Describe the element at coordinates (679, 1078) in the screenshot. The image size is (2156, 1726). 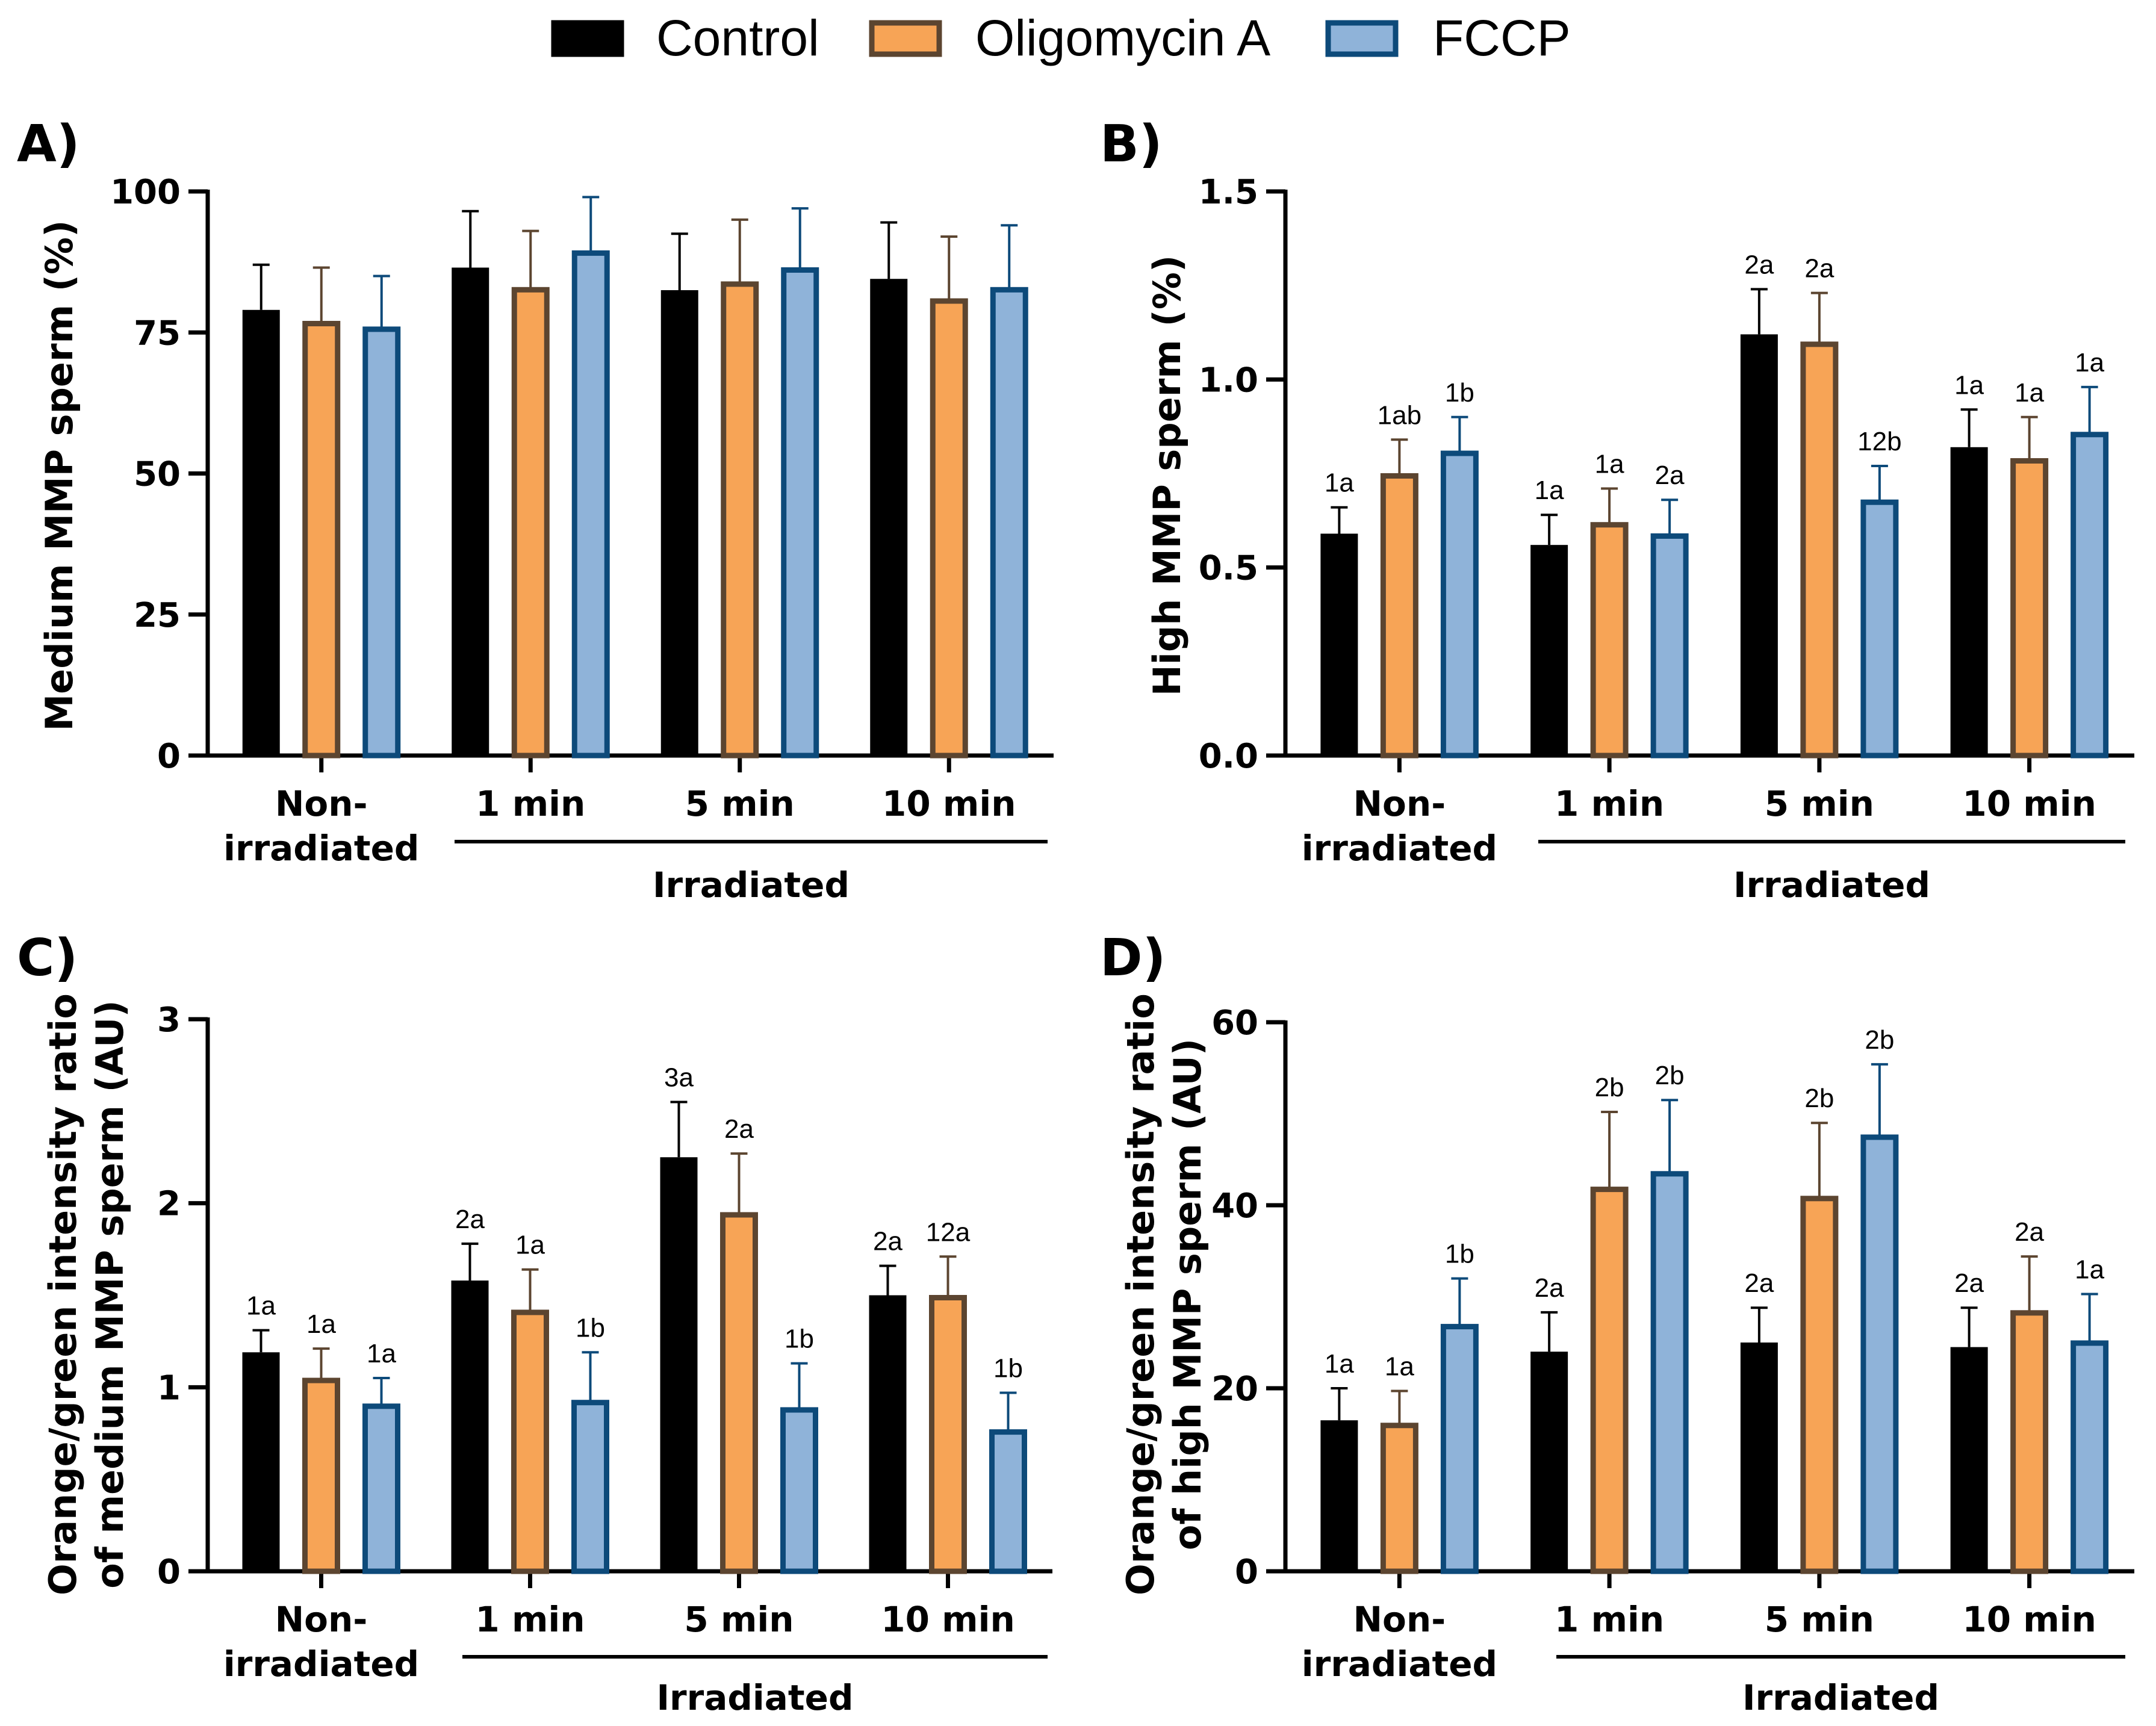
I see `significance-label: 3a` at that location.